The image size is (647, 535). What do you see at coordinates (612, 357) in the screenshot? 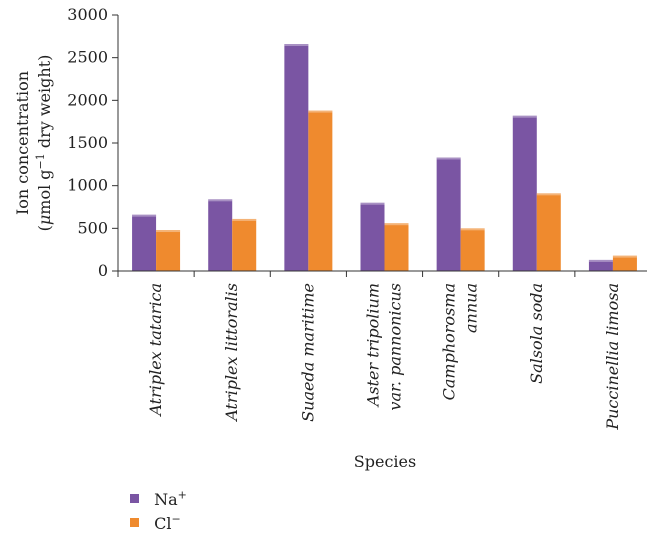
I see `x-category-label: Puccinellia limosa` at bounding box center [612, 357].